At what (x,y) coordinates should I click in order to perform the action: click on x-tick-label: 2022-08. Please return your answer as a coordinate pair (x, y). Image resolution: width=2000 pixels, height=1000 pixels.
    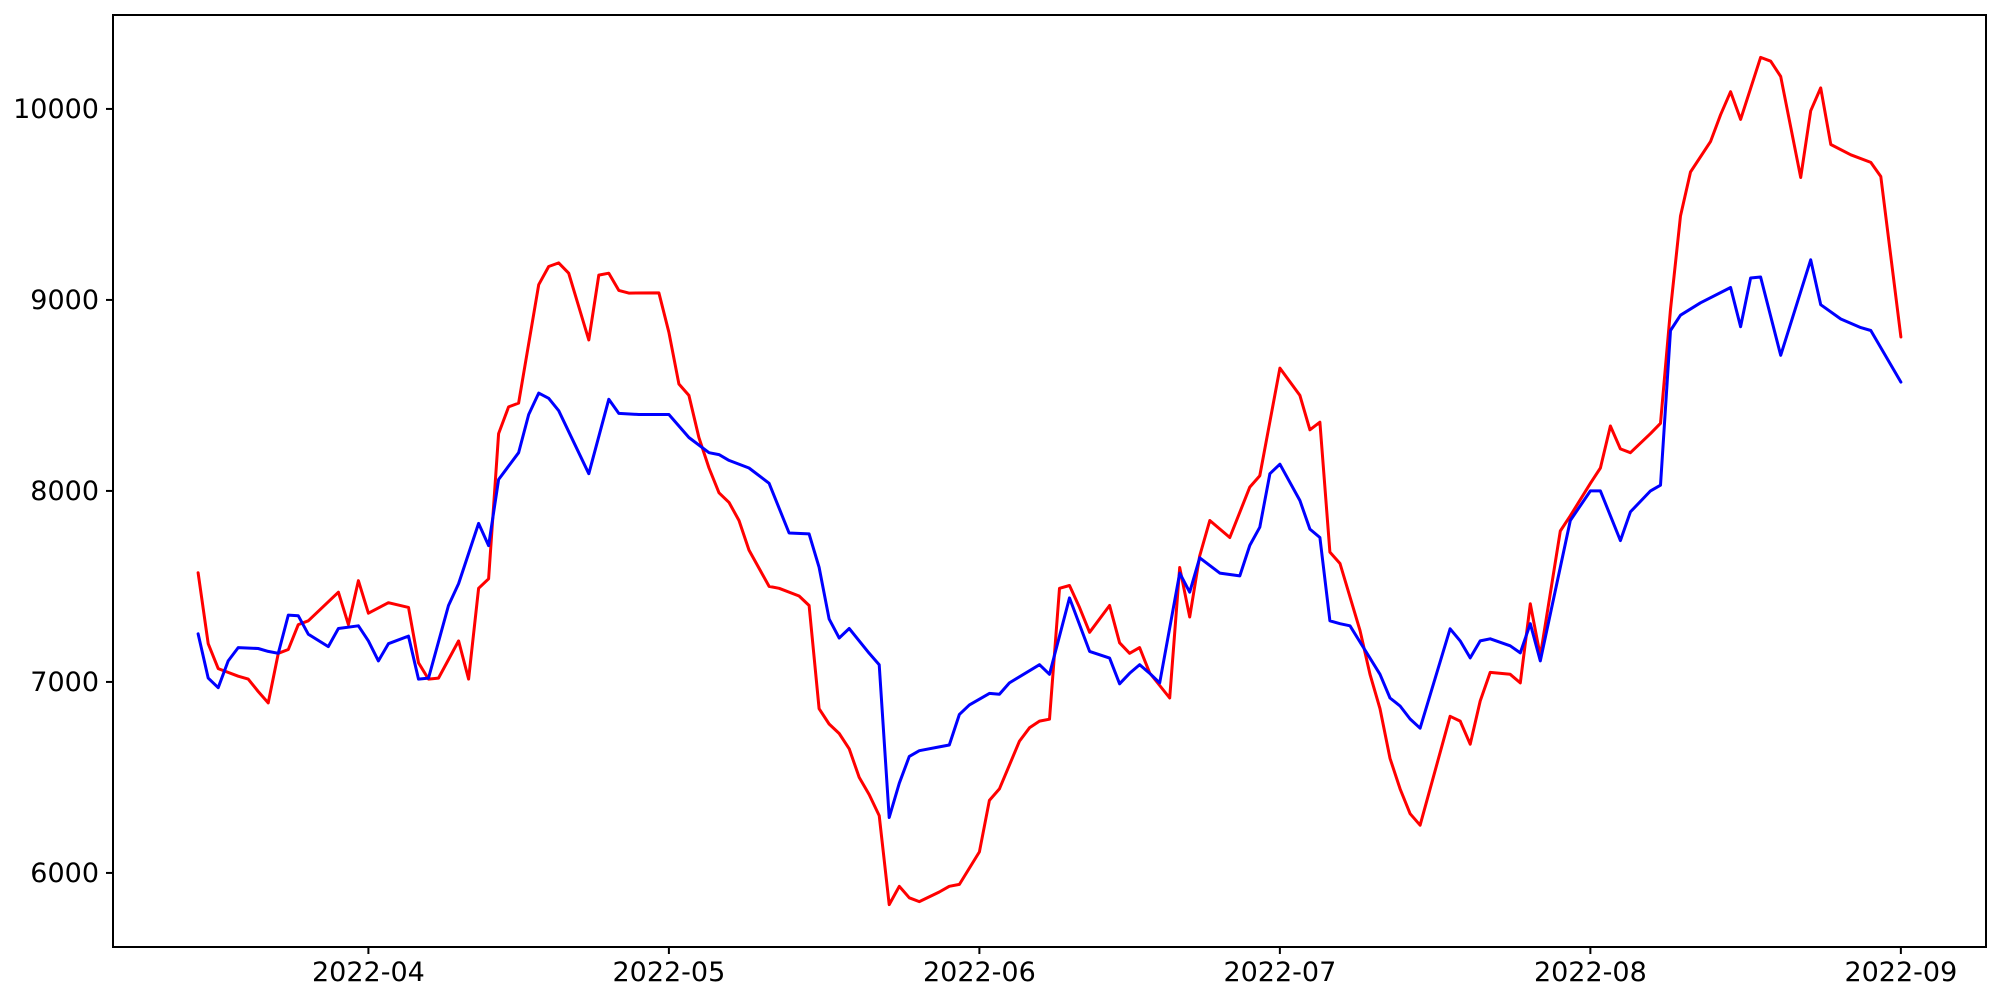
    Looking at the image, I should click on (1590, 972).